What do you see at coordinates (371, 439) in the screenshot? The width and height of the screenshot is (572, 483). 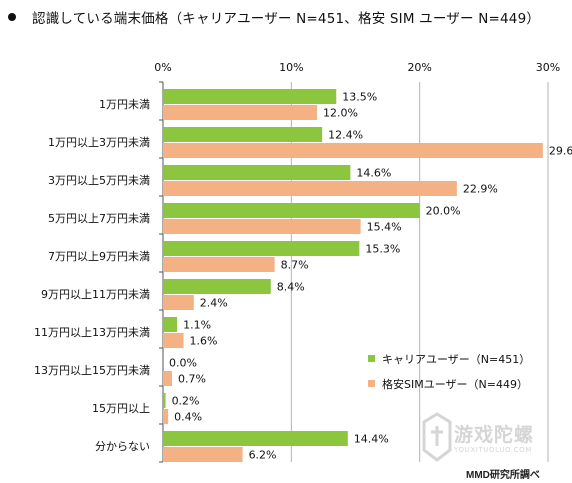 I see `data-label: 14.4%` at bounding box center [371, 439].